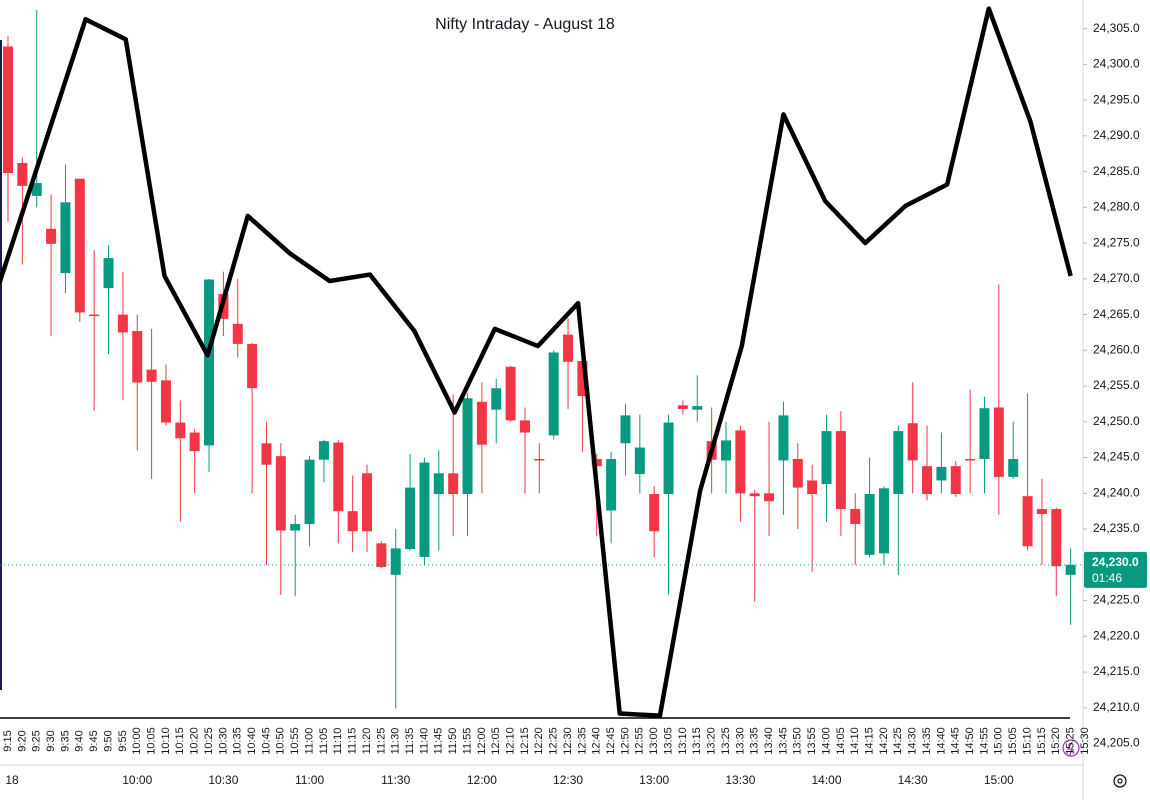  Describe the element at coordinates (927, 741) in the screenshot. I see `x-tick-label: 14:35` at that location.